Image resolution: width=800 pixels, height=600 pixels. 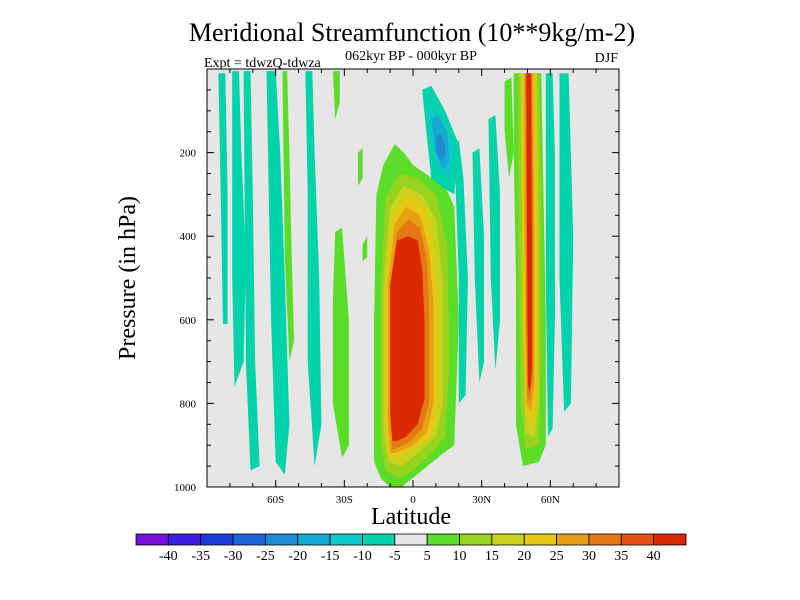 I want to click on x-tick-label: 60S, so click(x=275, y=500).